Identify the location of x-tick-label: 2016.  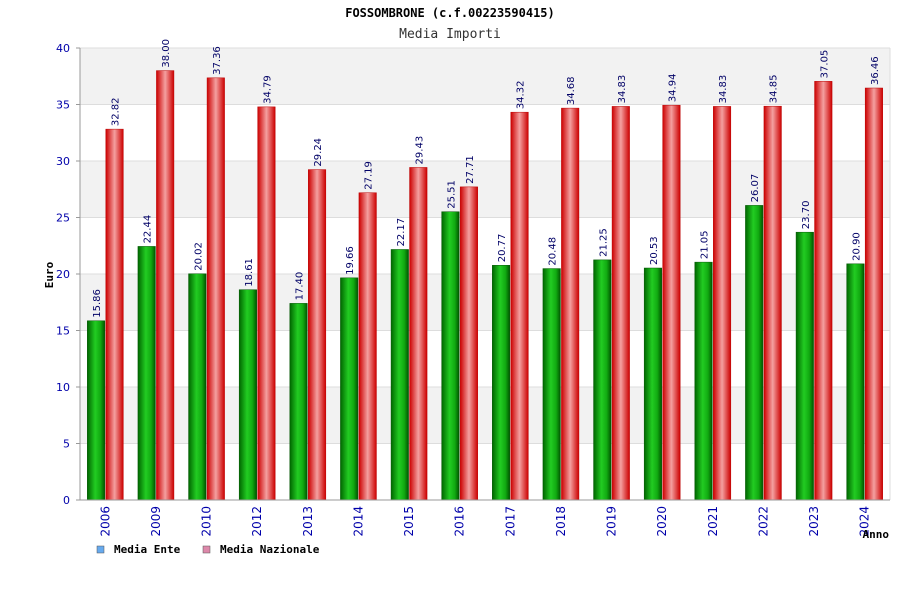
(460, 521).